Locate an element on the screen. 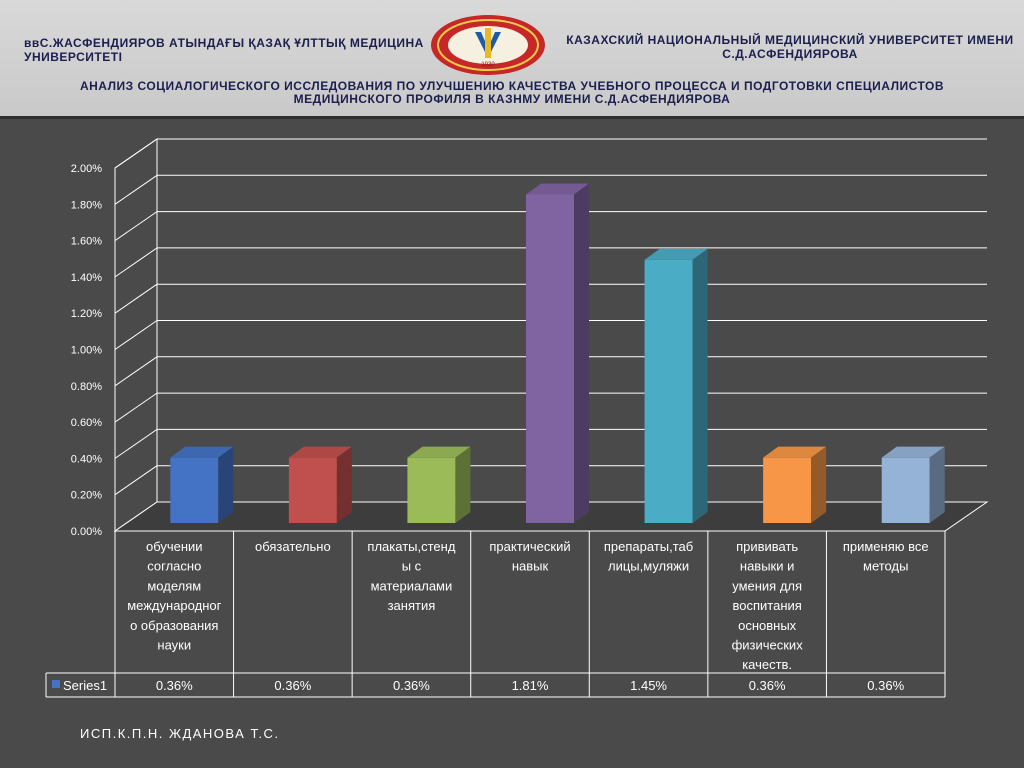  category-label: методы is located at coordinates (885, 566).